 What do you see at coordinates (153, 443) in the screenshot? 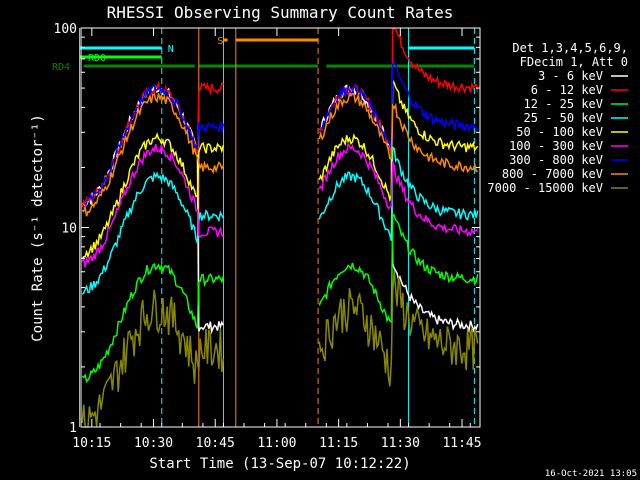
I see `x-tick-label: 10:30` at bounding box center [153, 443].